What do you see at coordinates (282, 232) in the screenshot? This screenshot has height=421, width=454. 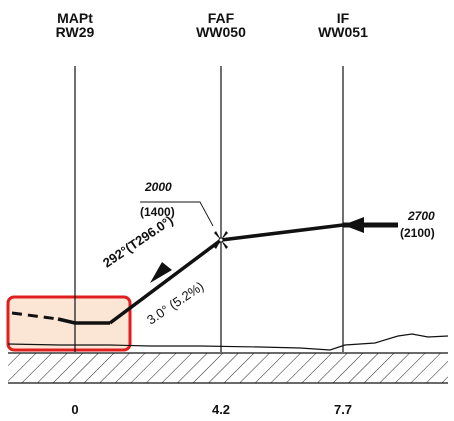 I see `intermediate-path` at bounding box center [282, 232].